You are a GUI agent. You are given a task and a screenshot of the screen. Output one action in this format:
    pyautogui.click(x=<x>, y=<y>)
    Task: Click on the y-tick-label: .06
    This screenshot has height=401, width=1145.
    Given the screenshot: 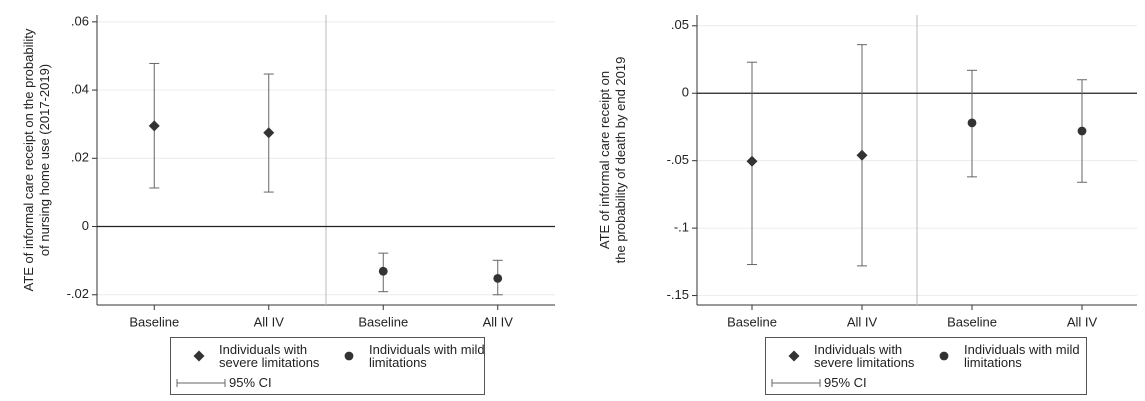 What is the action you would take?
    pyautogui.click(x=80, y=20)
    